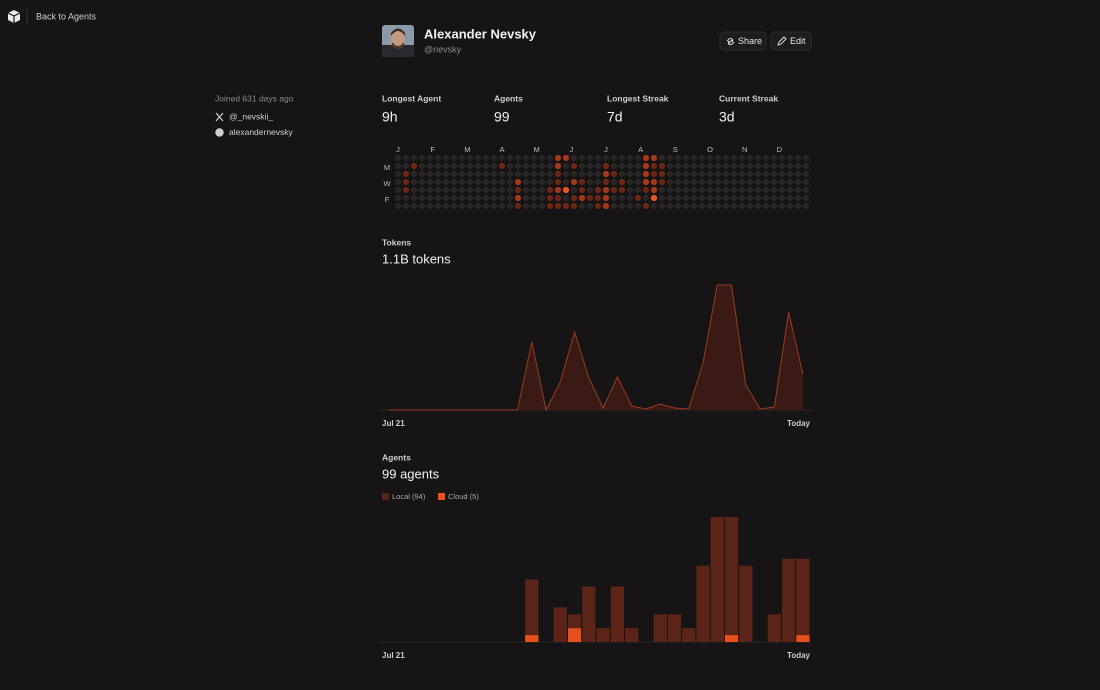  I want to click on github-handle: alexandernevsky, so click(261, 132).